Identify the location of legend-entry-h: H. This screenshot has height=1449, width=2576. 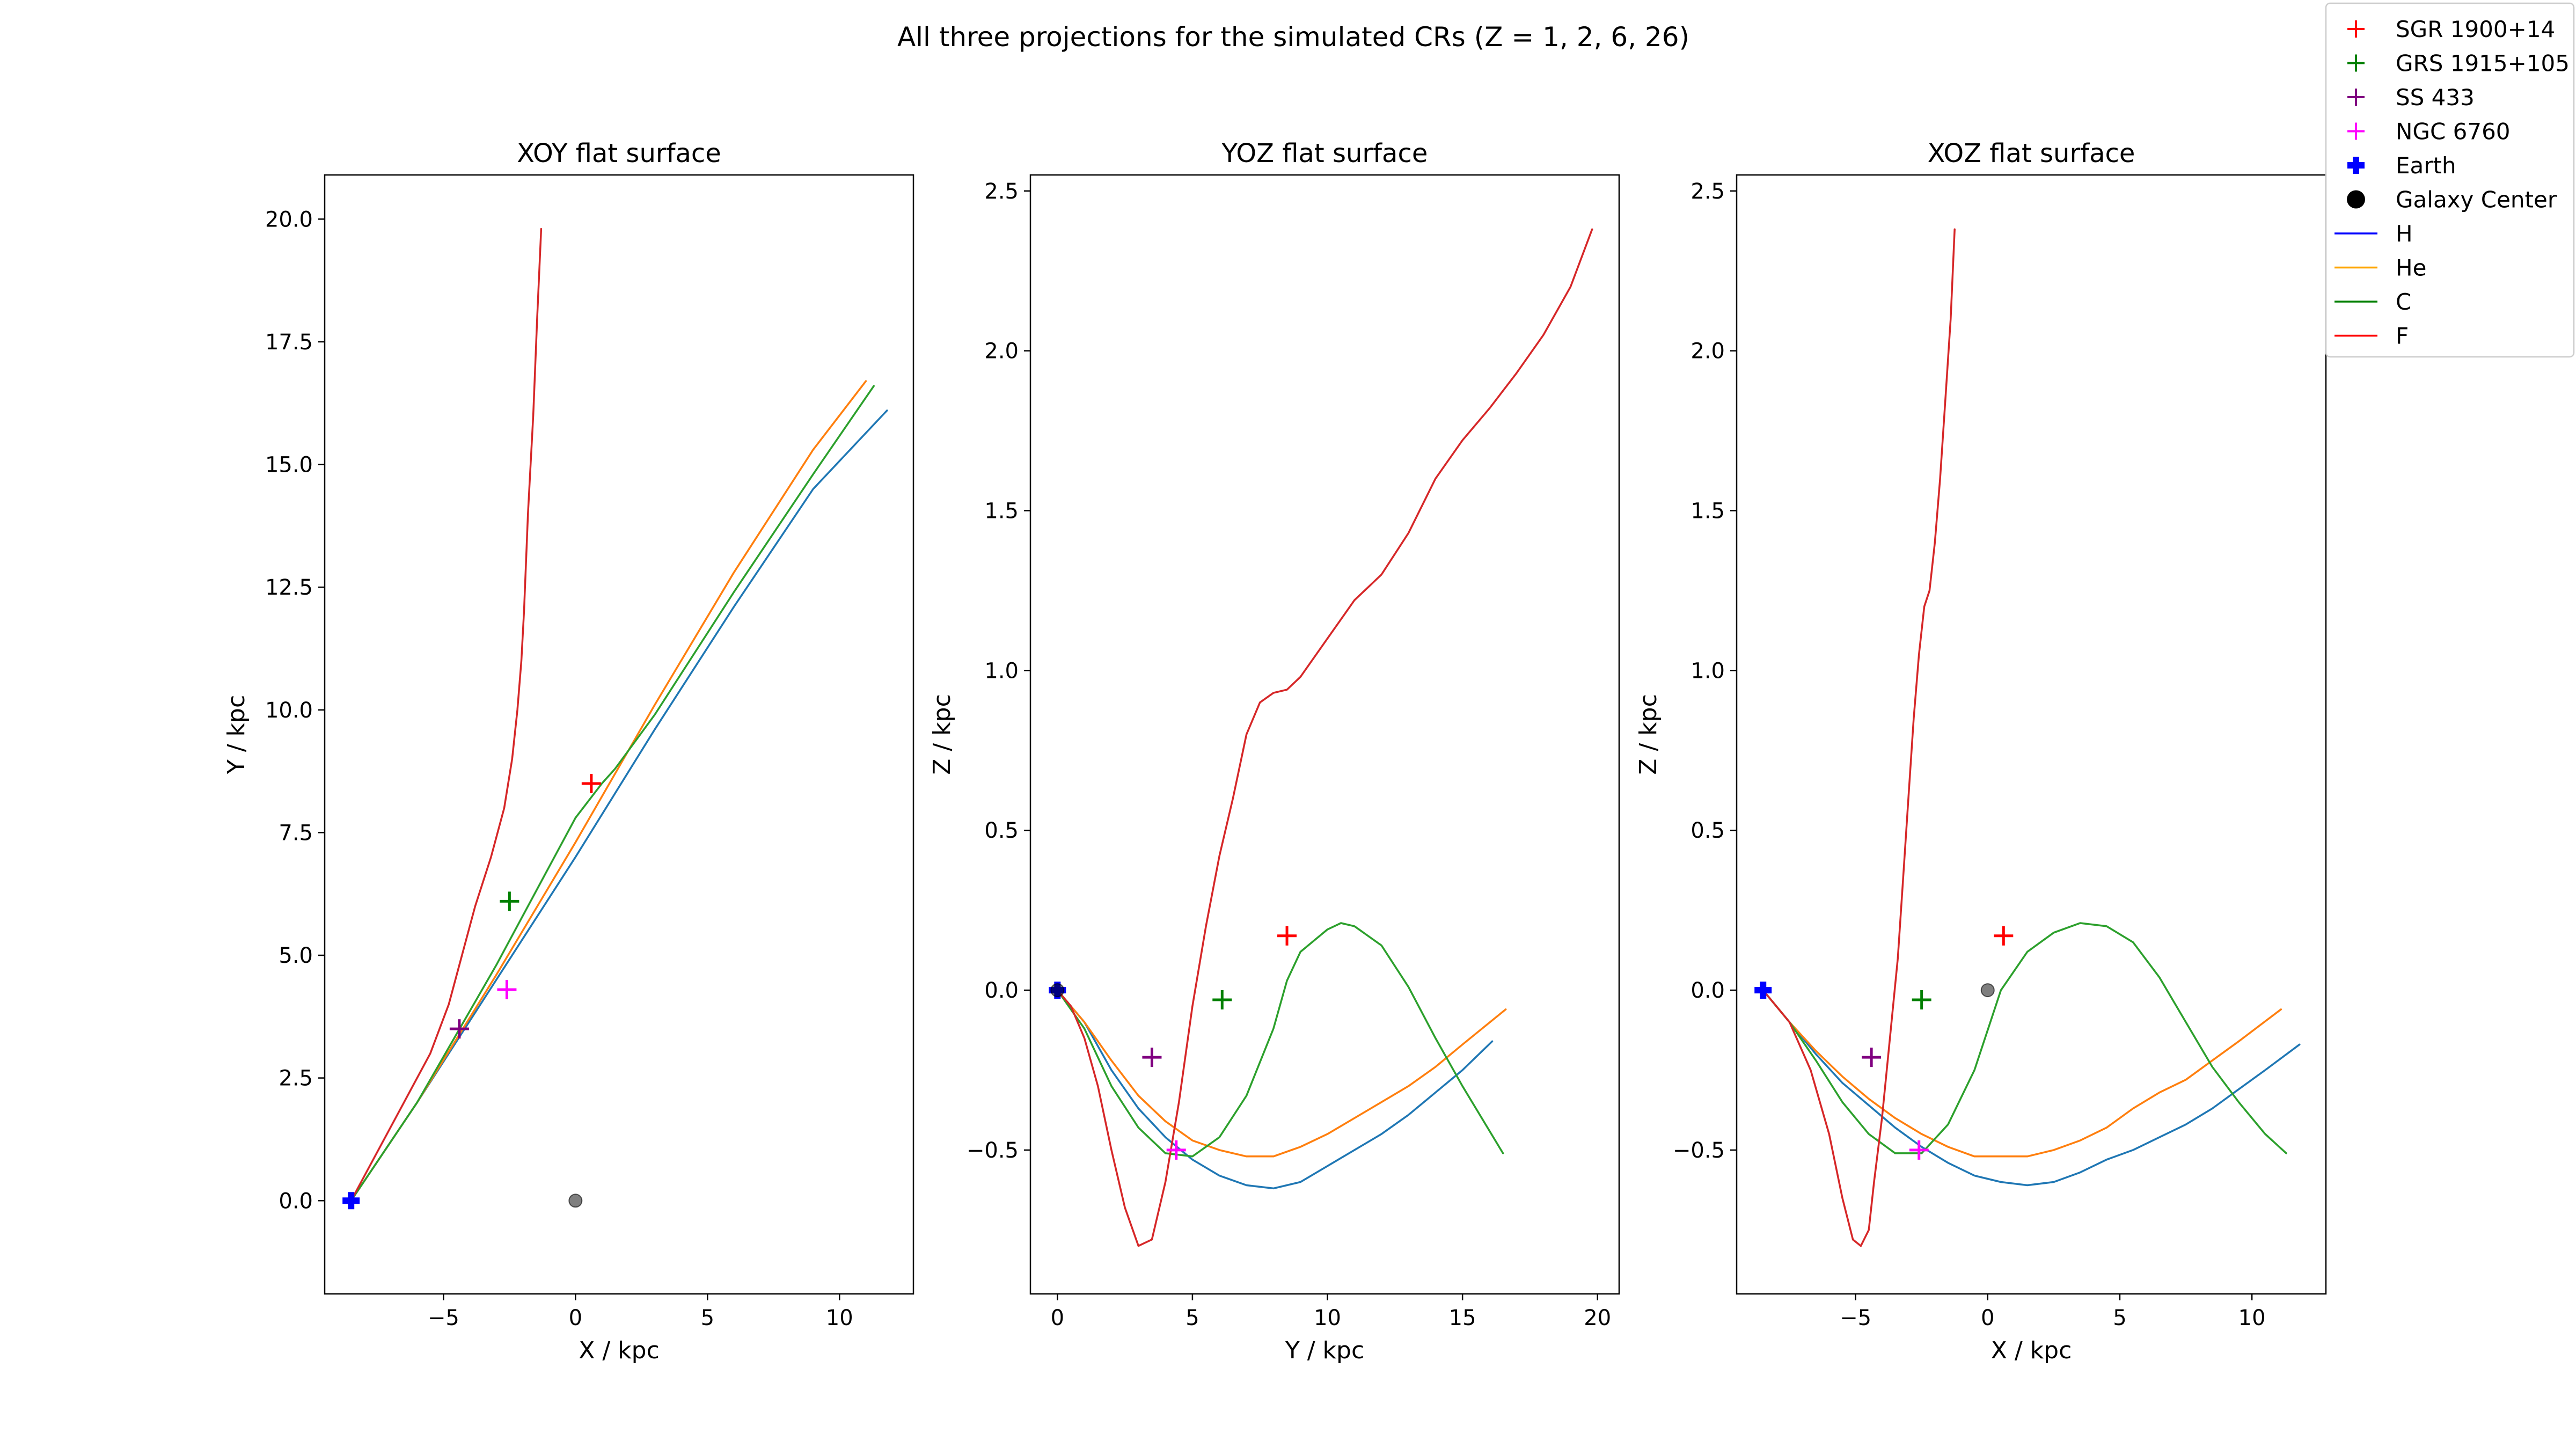
(2373, 234).